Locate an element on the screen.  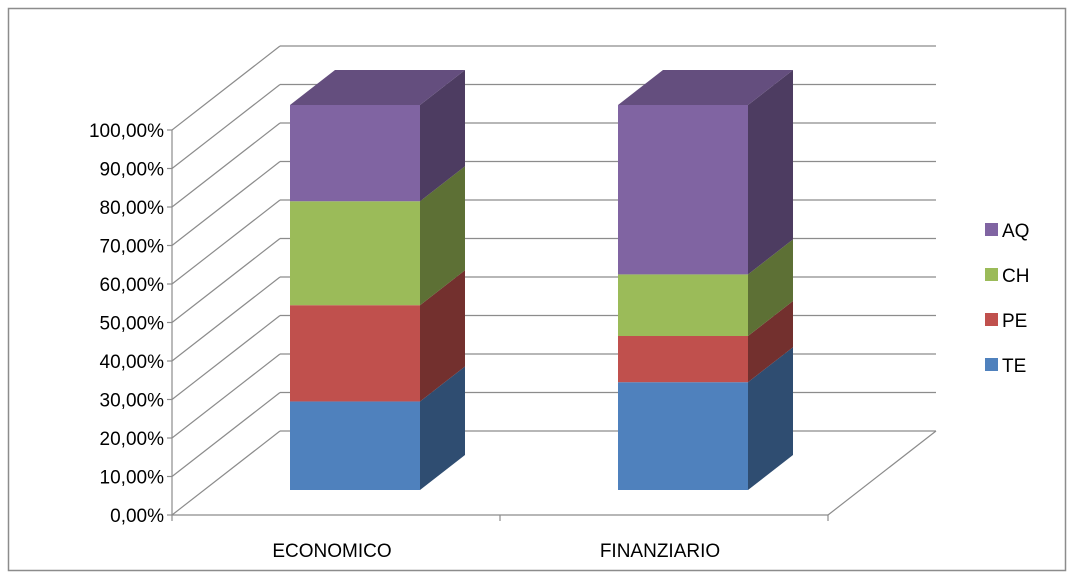
y-tick-label: 30,00% is located at coordinates (132, 401).